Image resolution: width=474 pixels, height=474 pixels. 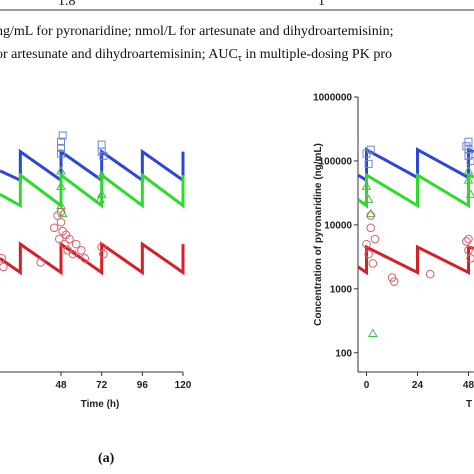 I want to click on y-tick-label: 100, so click(x=343, y=353).